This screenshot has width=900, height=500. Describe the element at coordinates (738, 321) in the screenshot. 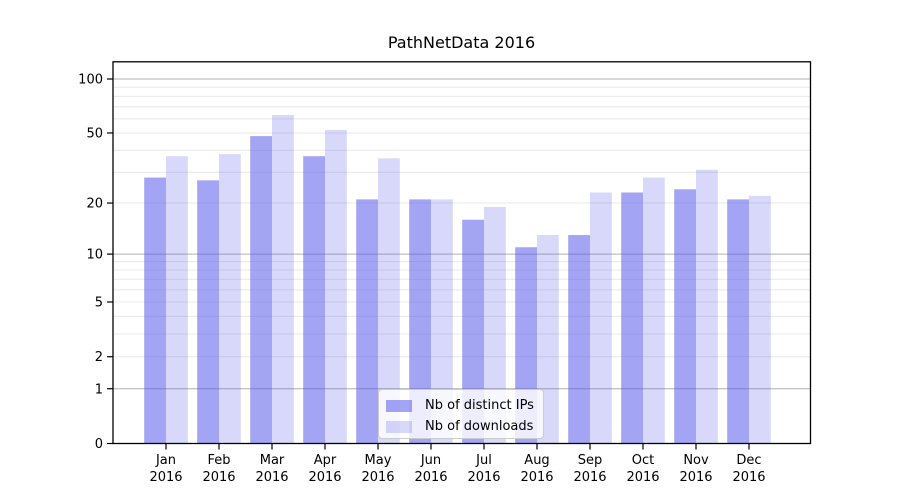

I see `bar-distinct-ips-dec` at that location.